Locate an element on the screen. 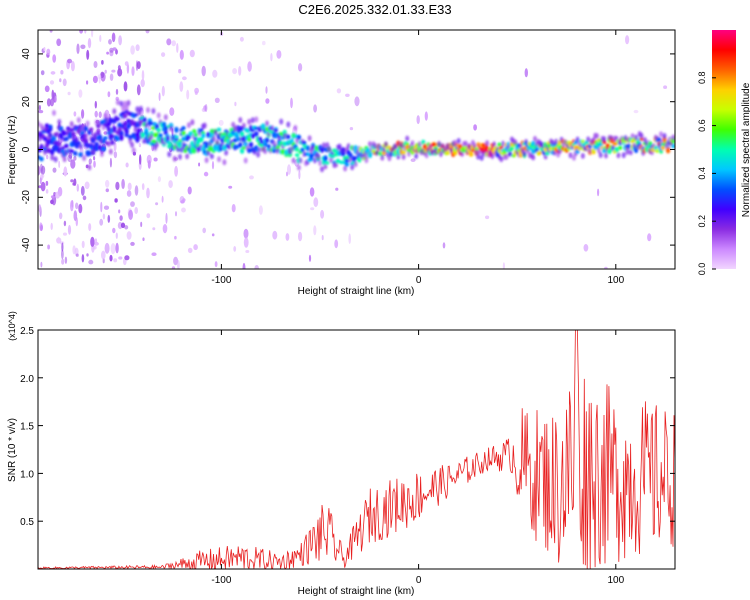 The height and width of the screenshot is (600, 750). colorbar-tick-label: 0.0 is located at coordinates (702, 269).